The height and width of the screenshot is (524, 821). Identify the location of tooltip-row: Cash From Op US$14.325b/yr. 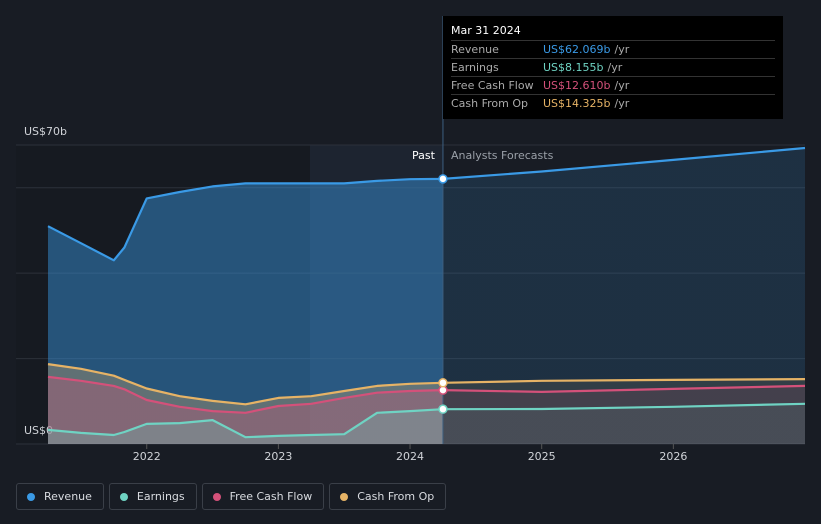
(613, 103).